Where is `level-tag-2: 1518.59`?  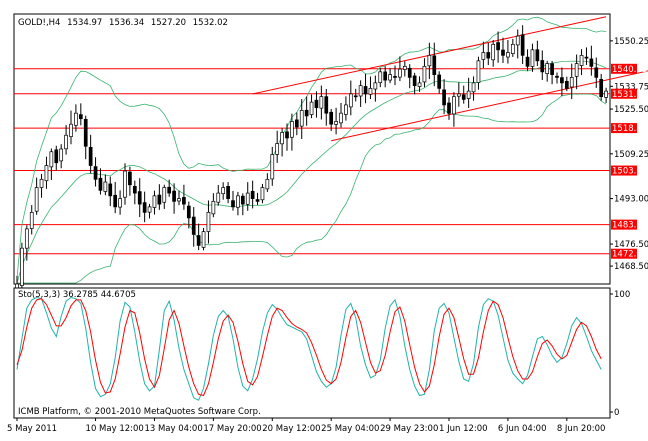 level-tag-2: 1518.59 is located at coordinates (629, 128).